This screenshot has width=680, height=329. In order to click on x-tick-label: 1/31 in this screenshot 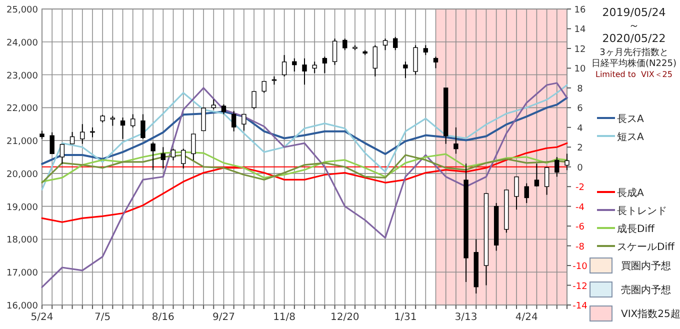, I will do `click(405, 317)`.